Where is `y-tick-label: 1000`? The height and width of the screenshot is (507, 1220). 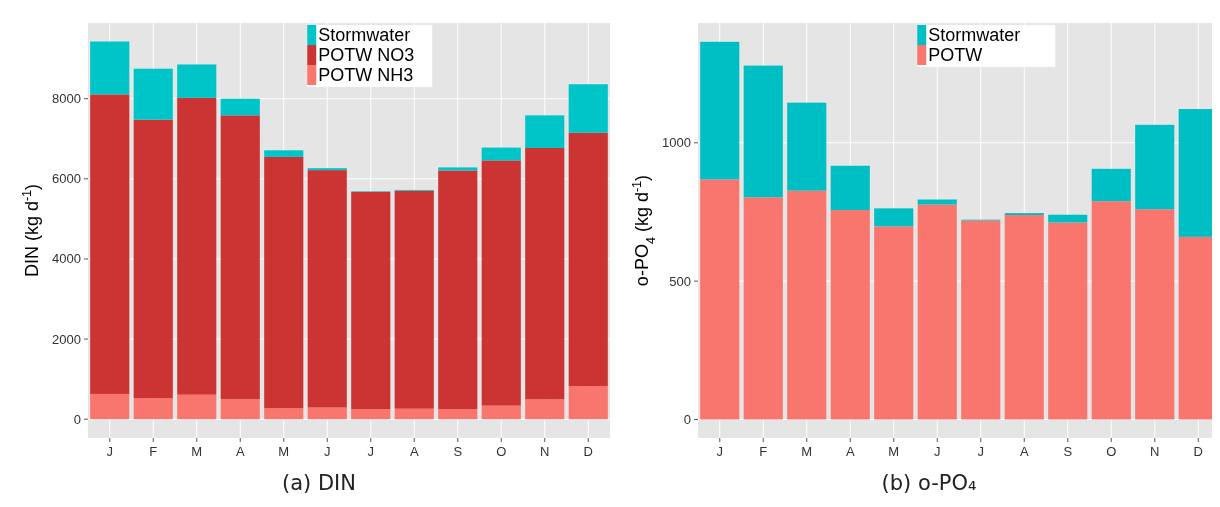
y-tick-label: 1000 is located at coordinates (676, 143).